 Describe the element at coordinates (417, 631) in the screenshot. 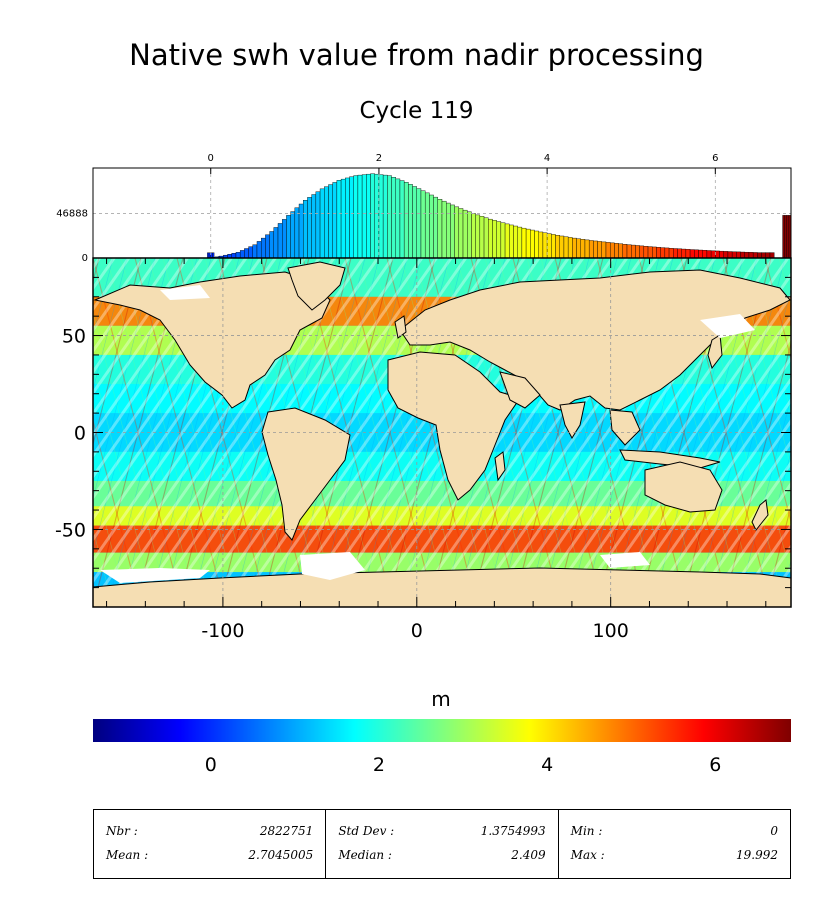

I see `map-x-tick-label: 0` at that location.